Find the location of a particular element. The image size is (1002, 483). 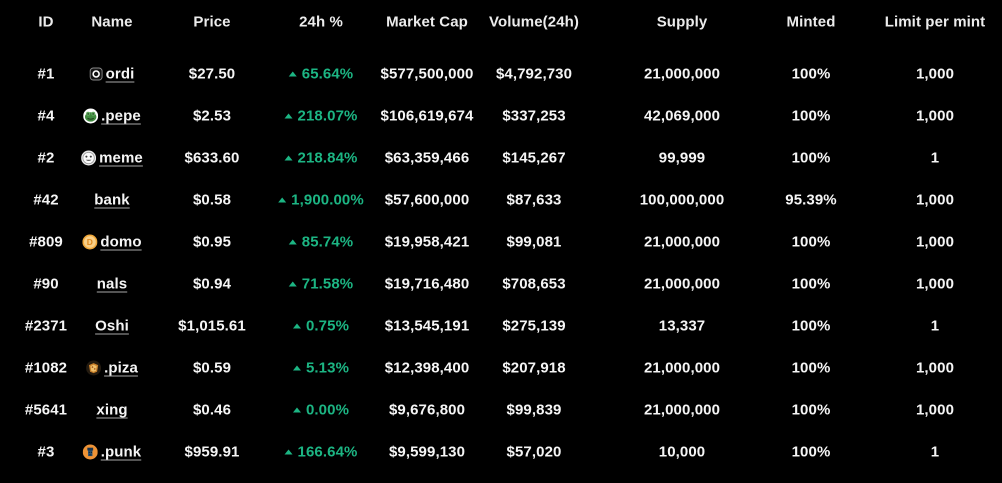

column-header-name: Name is located at coordinates (112, 22).